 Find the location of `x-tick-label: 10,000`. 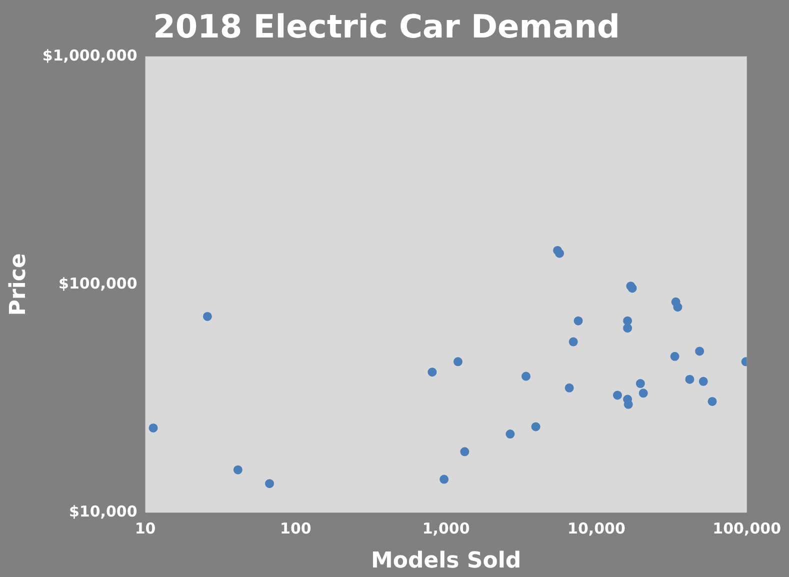

x-tick-label: 10,000 is located at coordinates (597, 528).